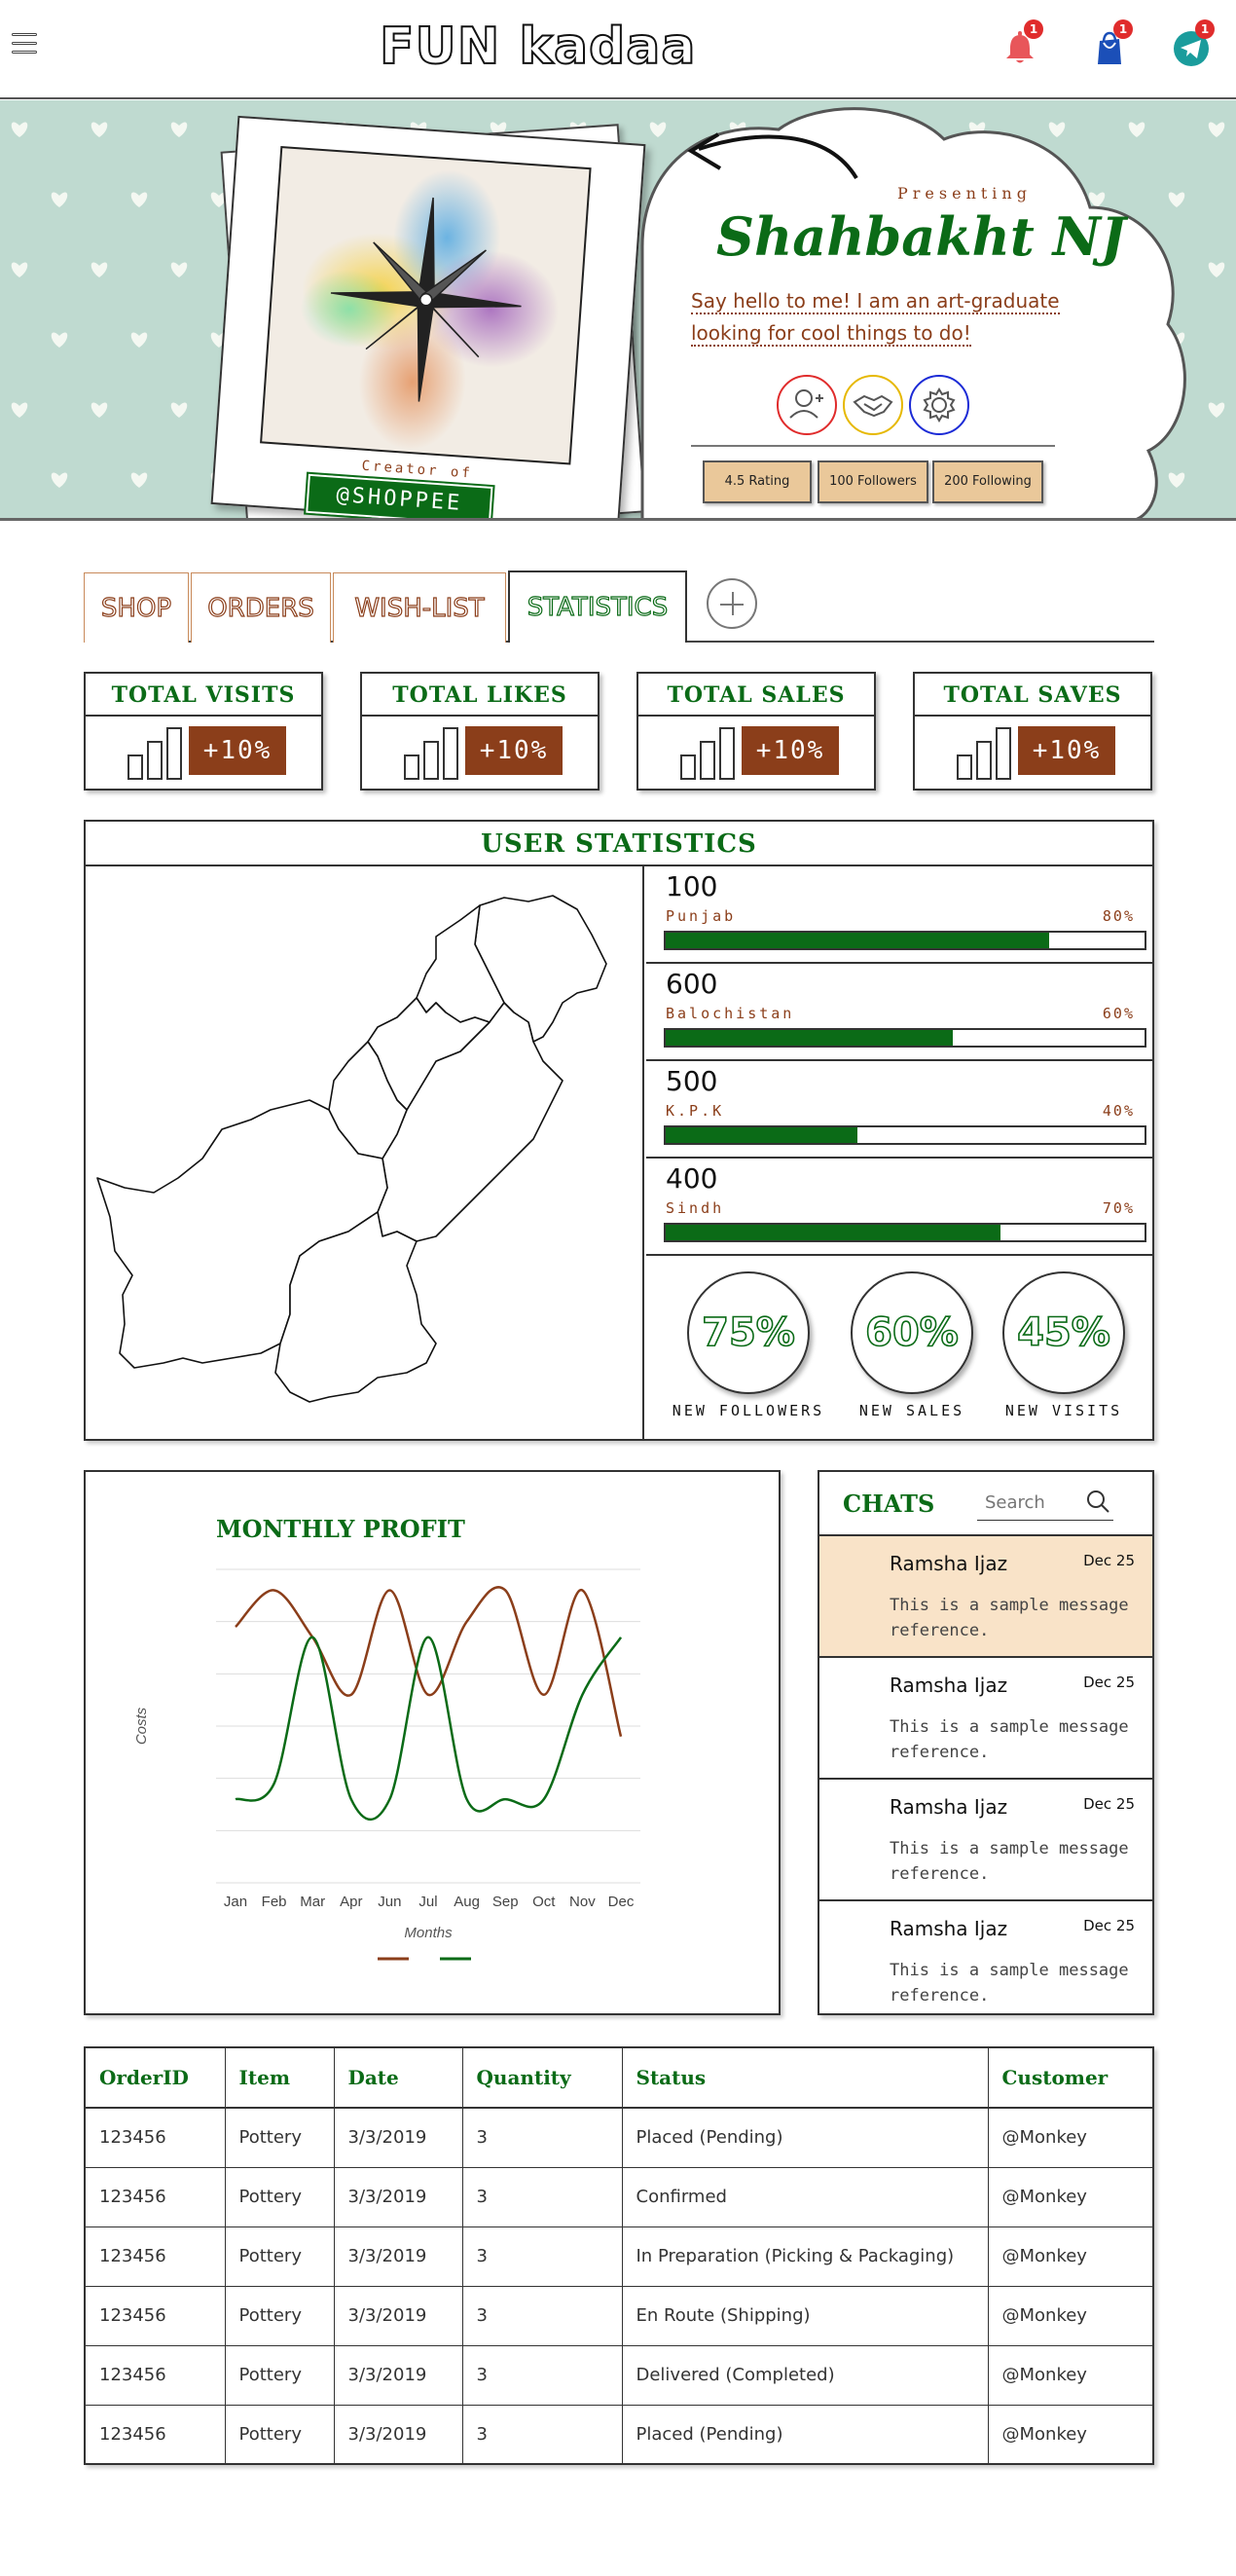 The image size is (1236, 2576). What do you see at coordinates (429, 1933) in the screenshot?
I see `x-axis-label: Months` at bounding box center [429, 1933].